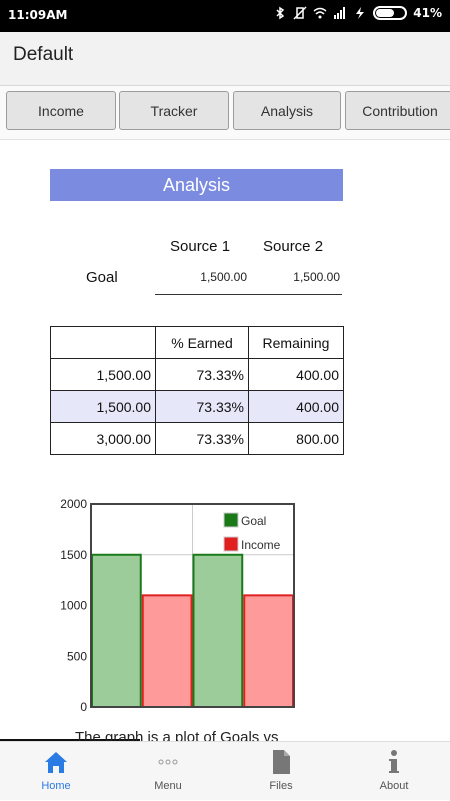 The height and width of the screenshot is (801, 450). Describe the element at coordinates (316, 277) in the screenshot. I see `goal-source-2: 1,500.00` at that location.